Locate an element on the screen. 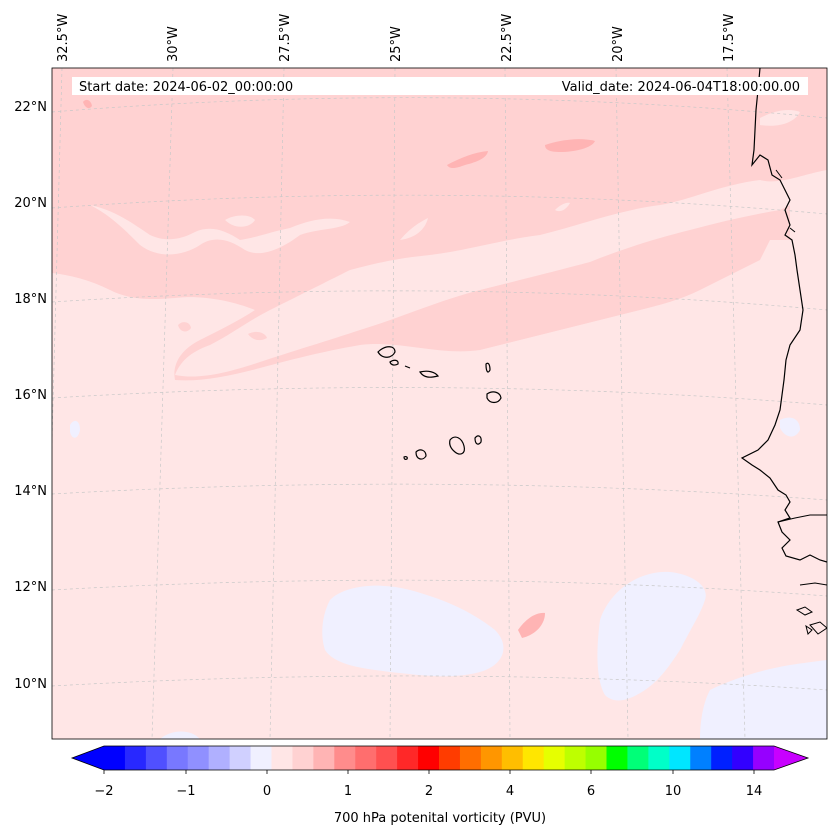  colorbar is located at coordinates (440, 759).